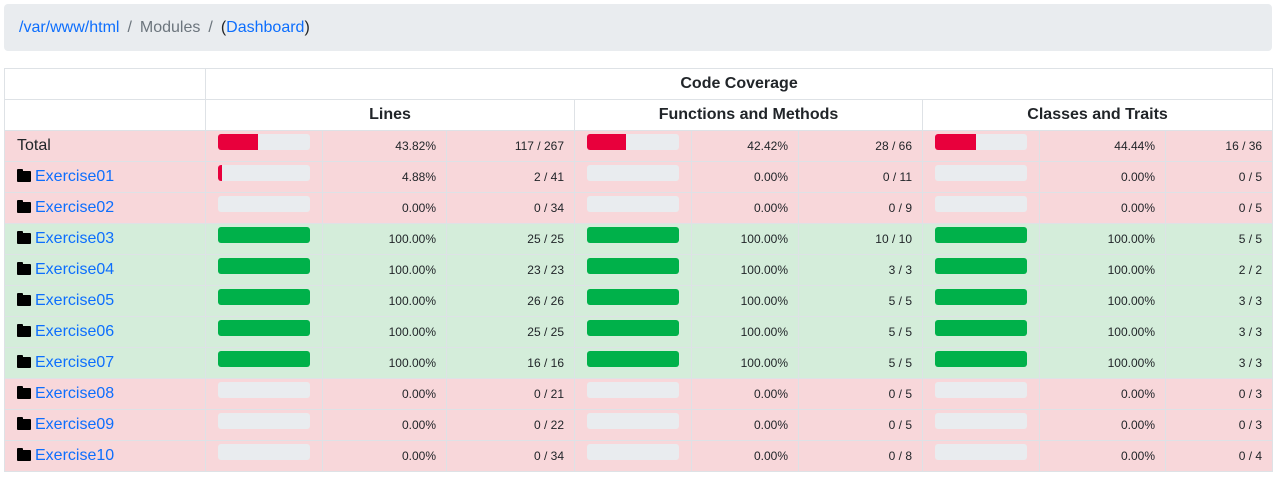 The height and width of the screenshot is (497, 1275). What do you see at coordinates (860, 394) in the screenshot?
I see `funcs-count: 0 / 5` at bounding box center [860, 394].